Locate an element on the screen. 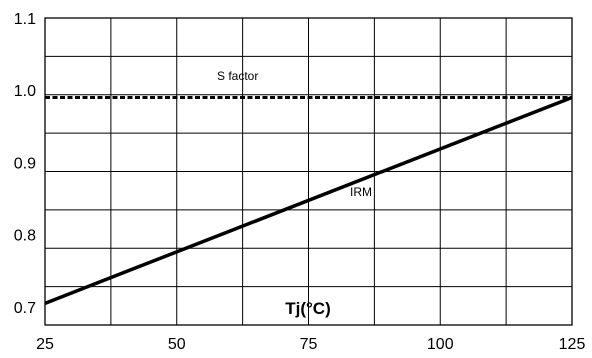 Image resolution: width=592 pixels, height=358 pixels. x-tick-label: 75 is located at coordinates (309, 344).